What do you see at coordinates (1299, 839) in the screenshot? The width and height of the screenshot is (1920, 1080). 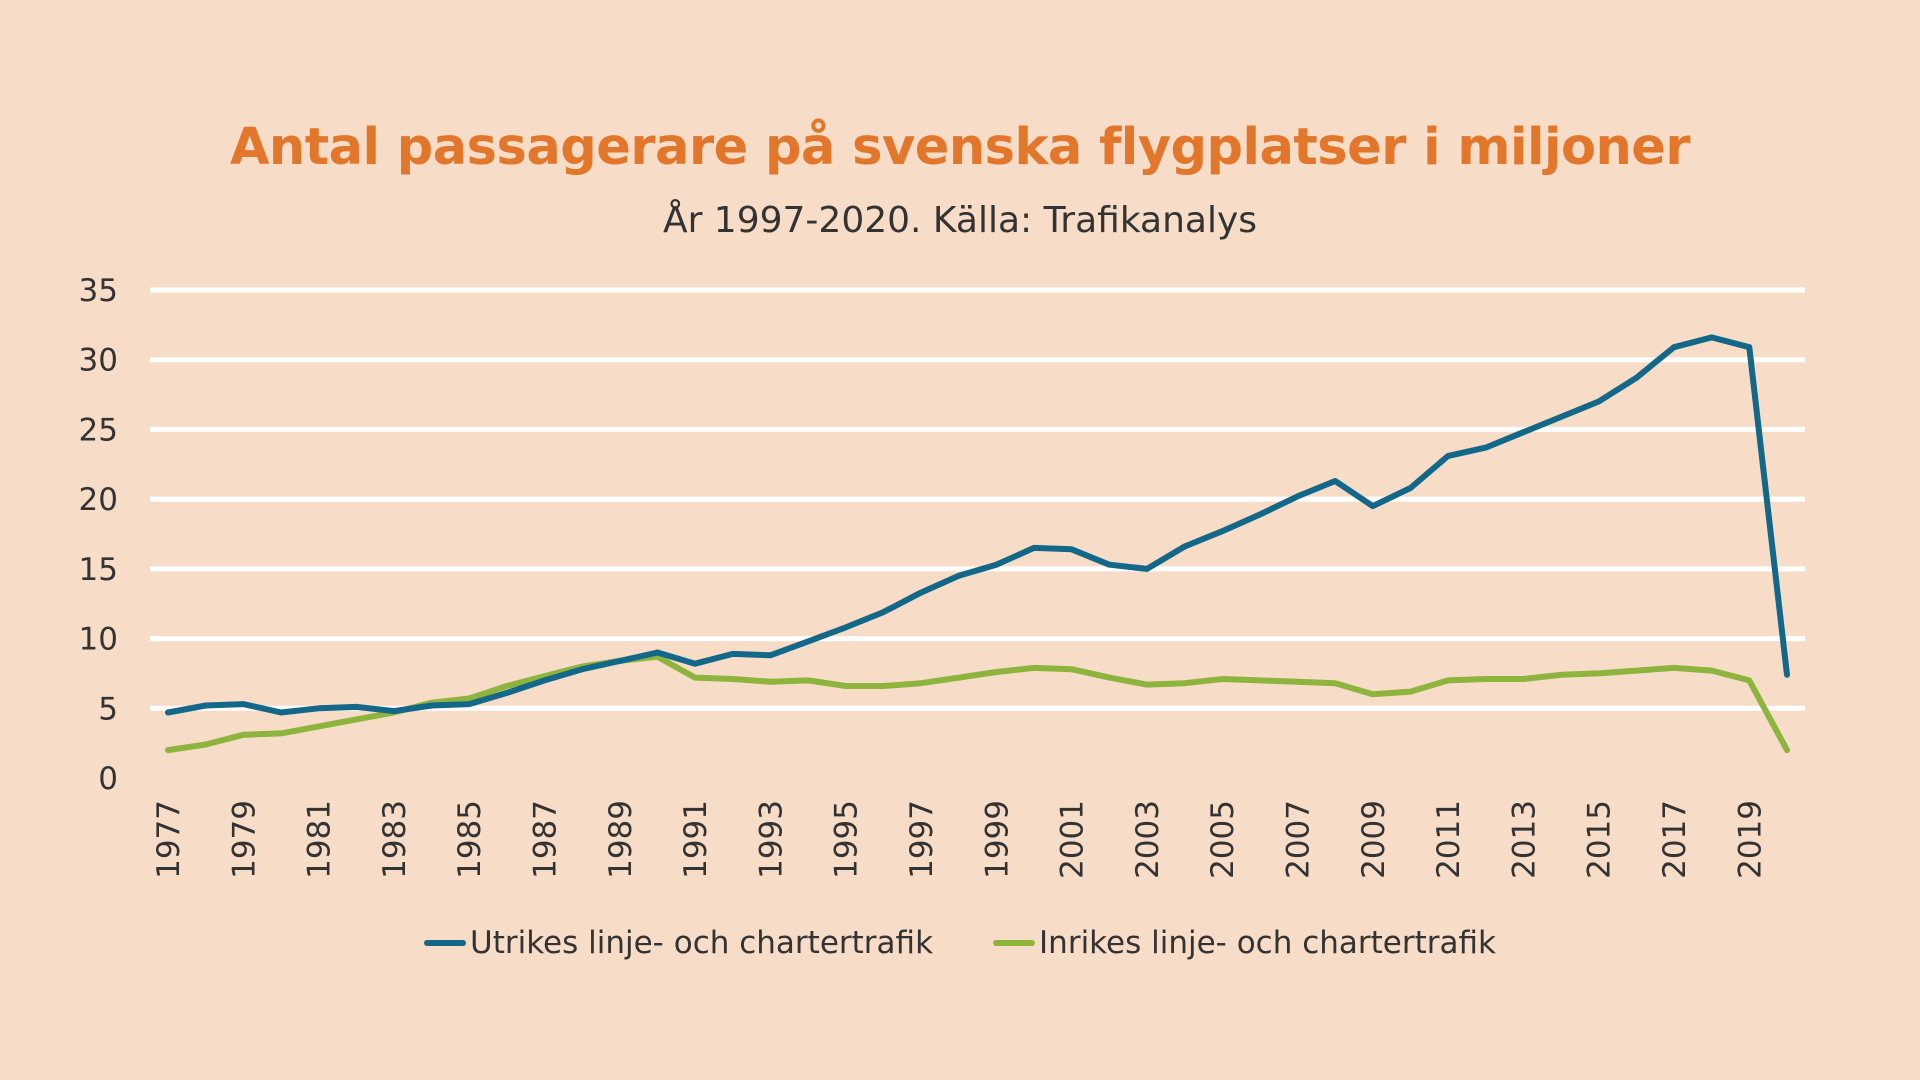 I see `x-tick-label: 2007` at bounding box center [1299, 839].